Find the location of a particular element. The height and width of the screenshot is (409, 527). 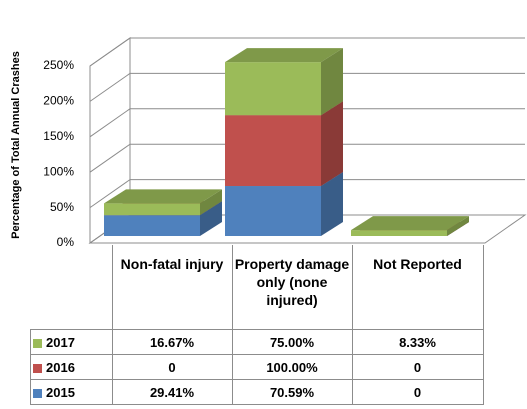

legend-cell: 2017 is located at coordinates (71, 342).